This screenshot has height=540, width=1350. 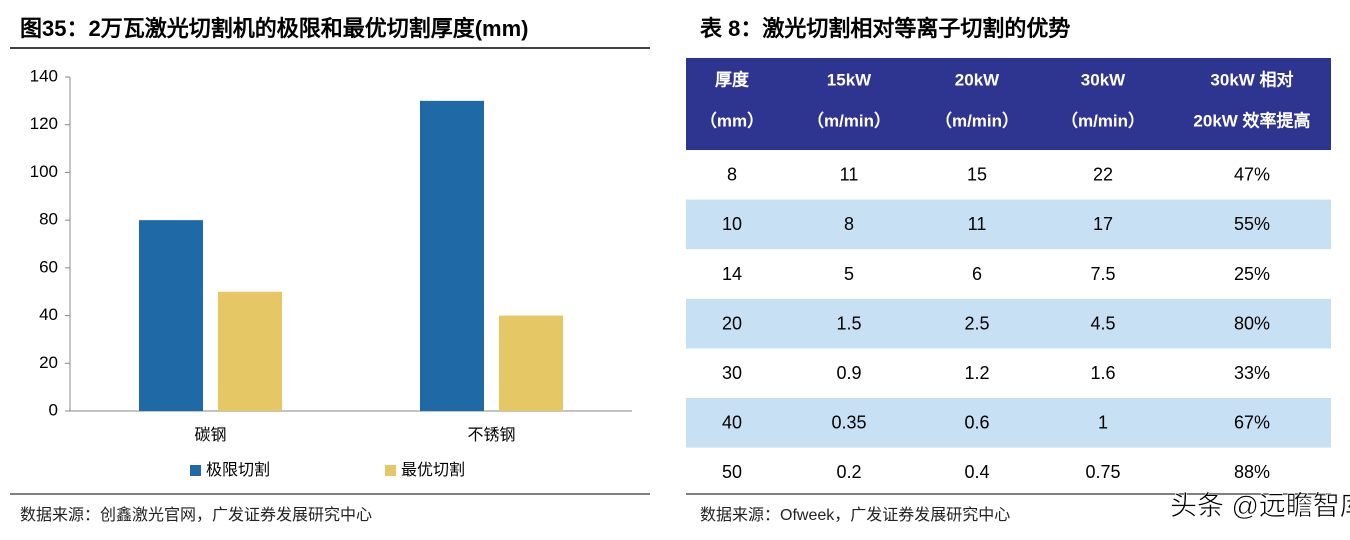 What do you see at coordinates (732, 79) in the screenshot?
I see `table-header: 厚度` at bounding box center [732, 79].